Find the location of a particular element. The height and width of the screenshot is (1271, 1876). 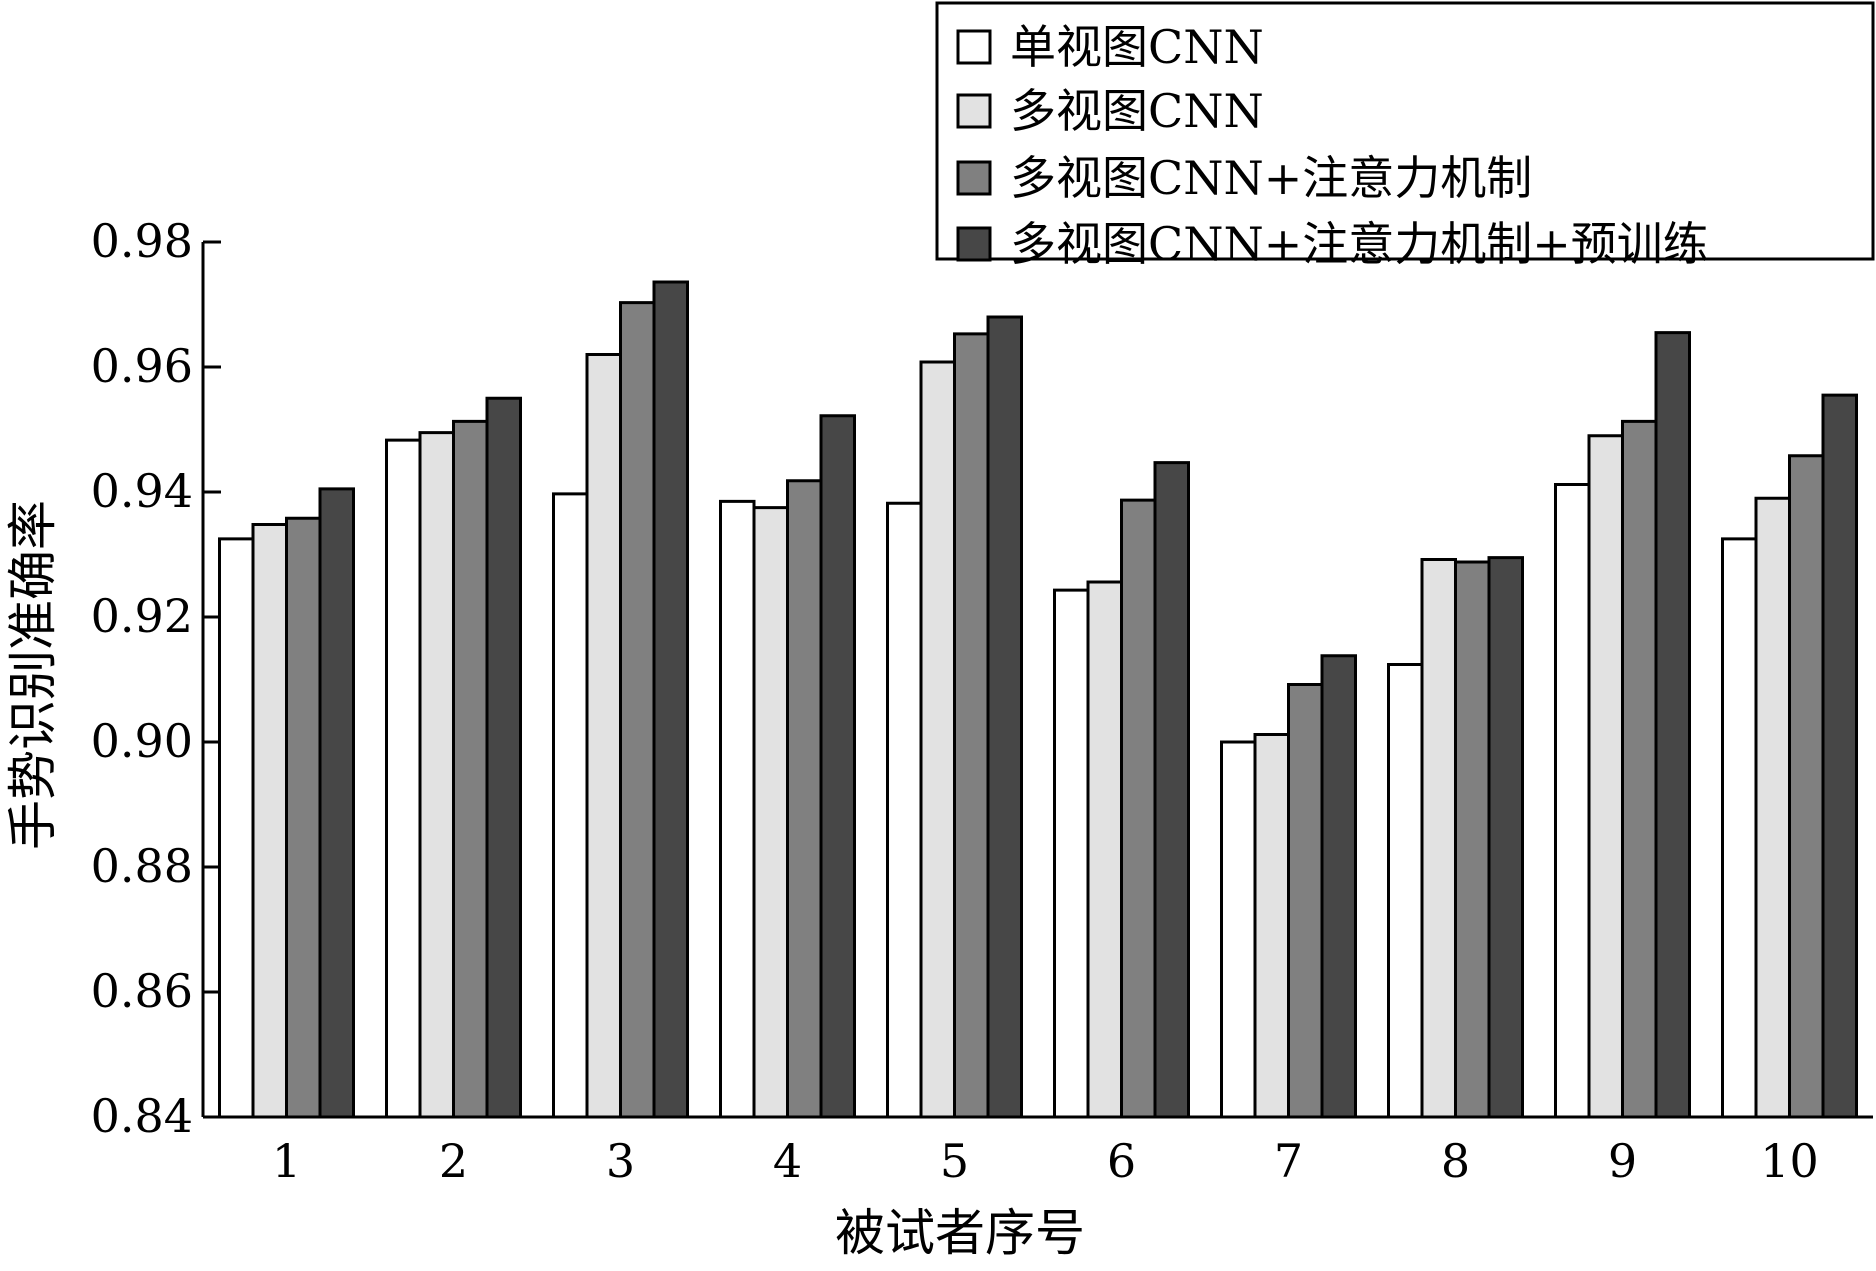

y-tick-label: 0.86 is located at coordinates (142, 991).